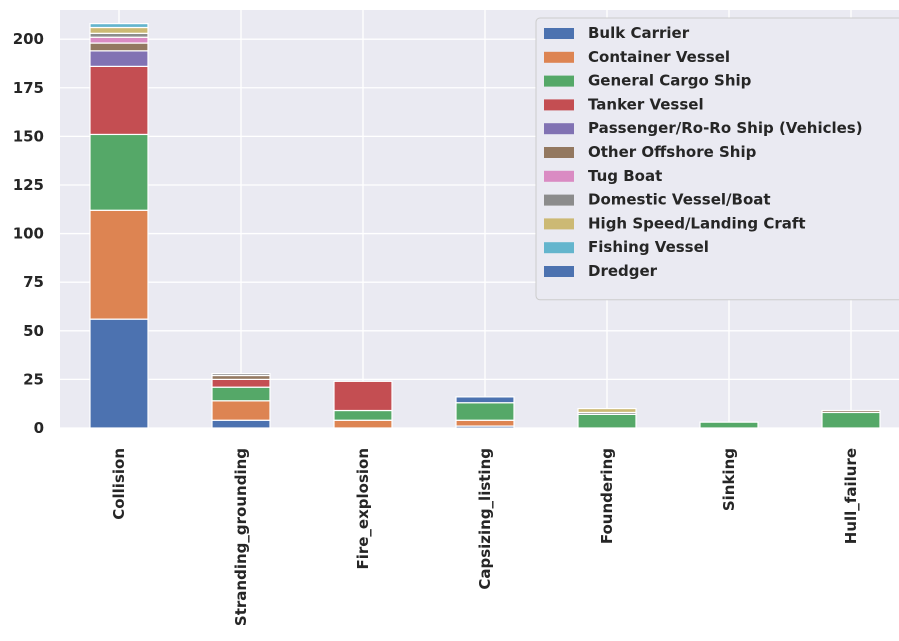  What do you see at coordinates (670, 81) in the screenshot?
I see `legend-label: General Cargo Ship` at bounding box center [670, 81].